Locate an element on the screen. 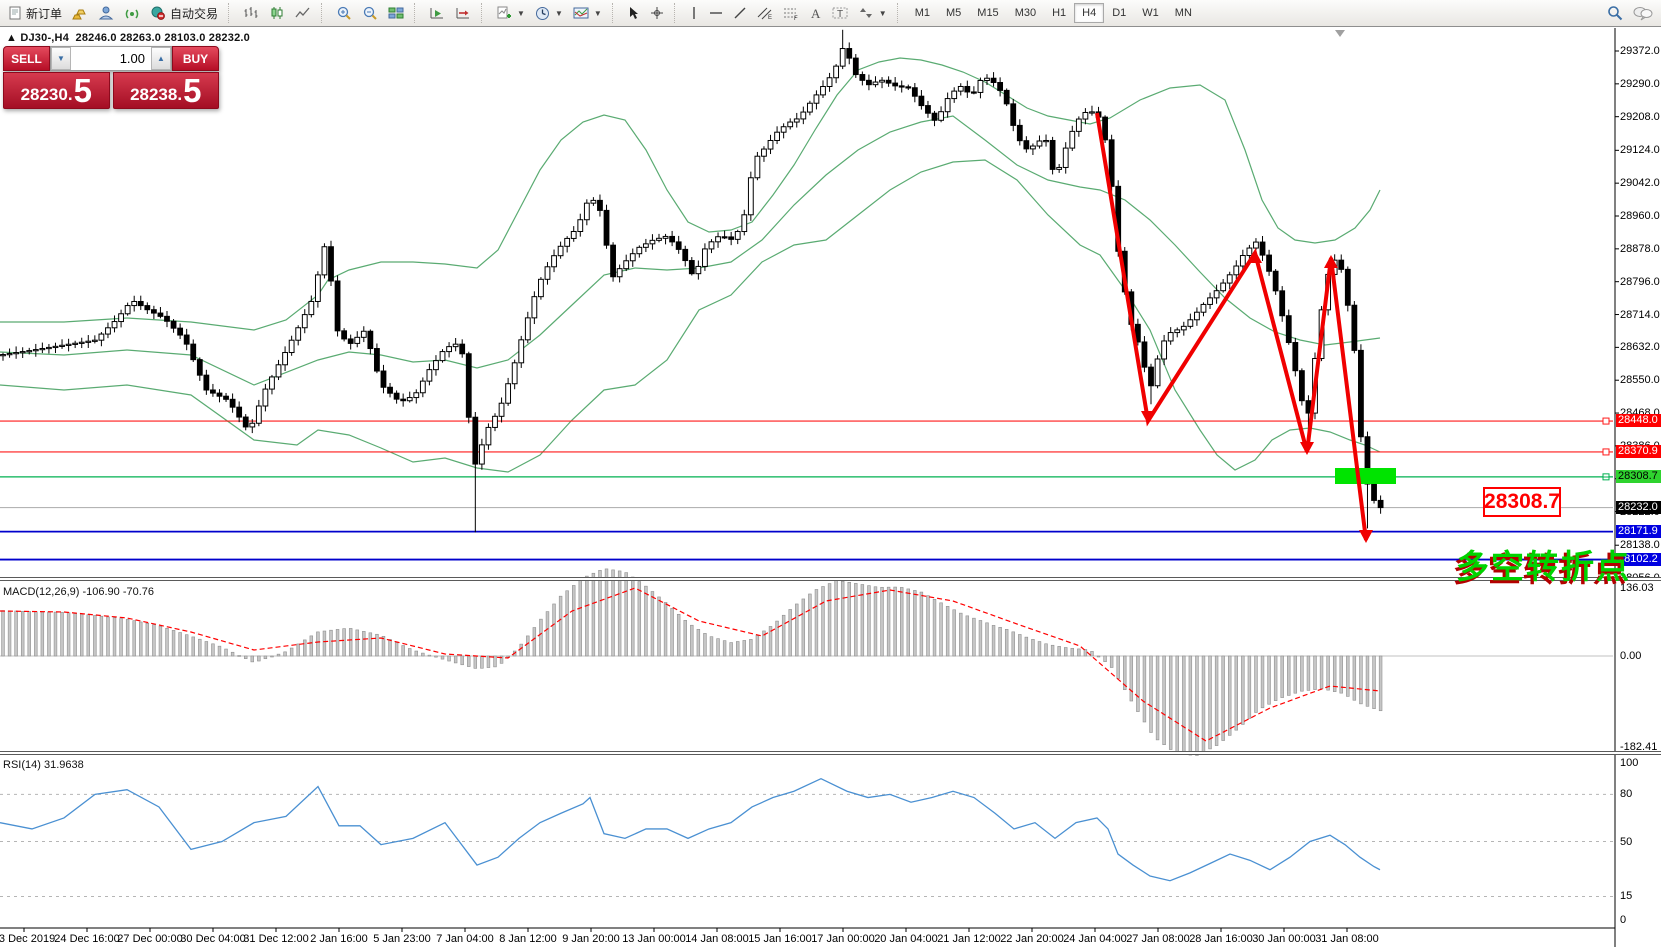  auto-trading-button: 自动交易 is located at coordinates (184, 13).